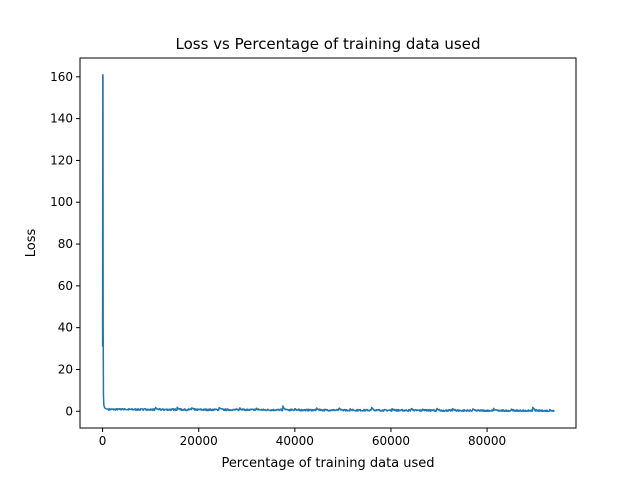 The width and height of the screenshot is (640, 480). I want to click on y-tick-label: 60, so click(65, 286).